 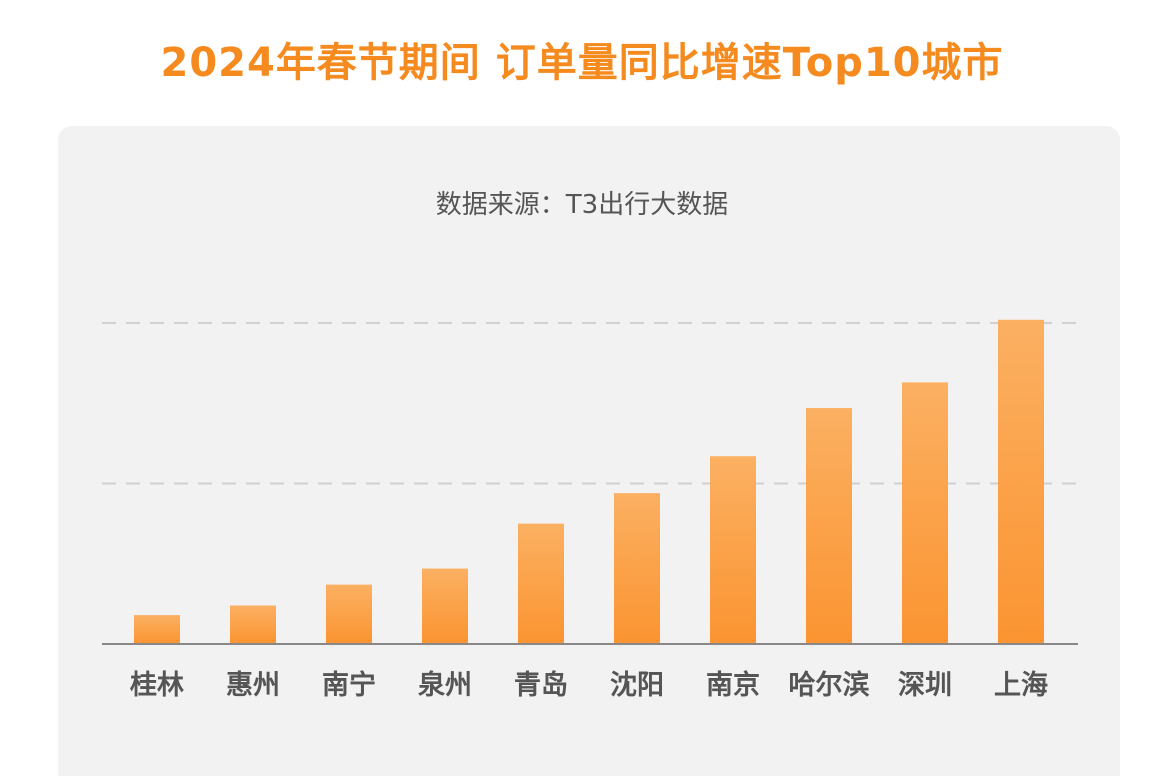 I want to click on chart-title: 2024年春节期间 订单量同比增速Top10城市, so click(x=582, y=63).